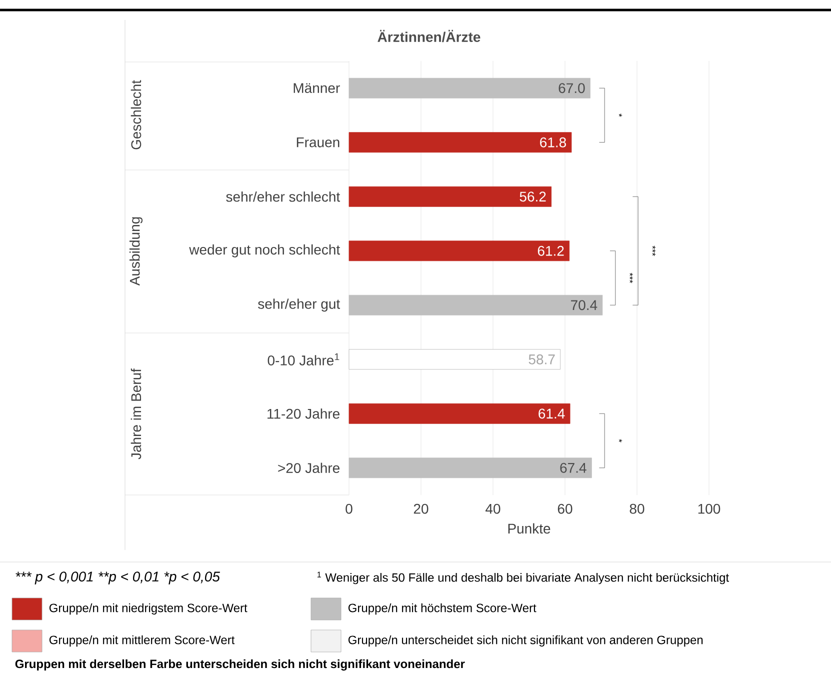  What do you see at coordinates (529, 528) in the screenshot?
I see `x-axis-title: Punkte` at bounding box center [529, 528].